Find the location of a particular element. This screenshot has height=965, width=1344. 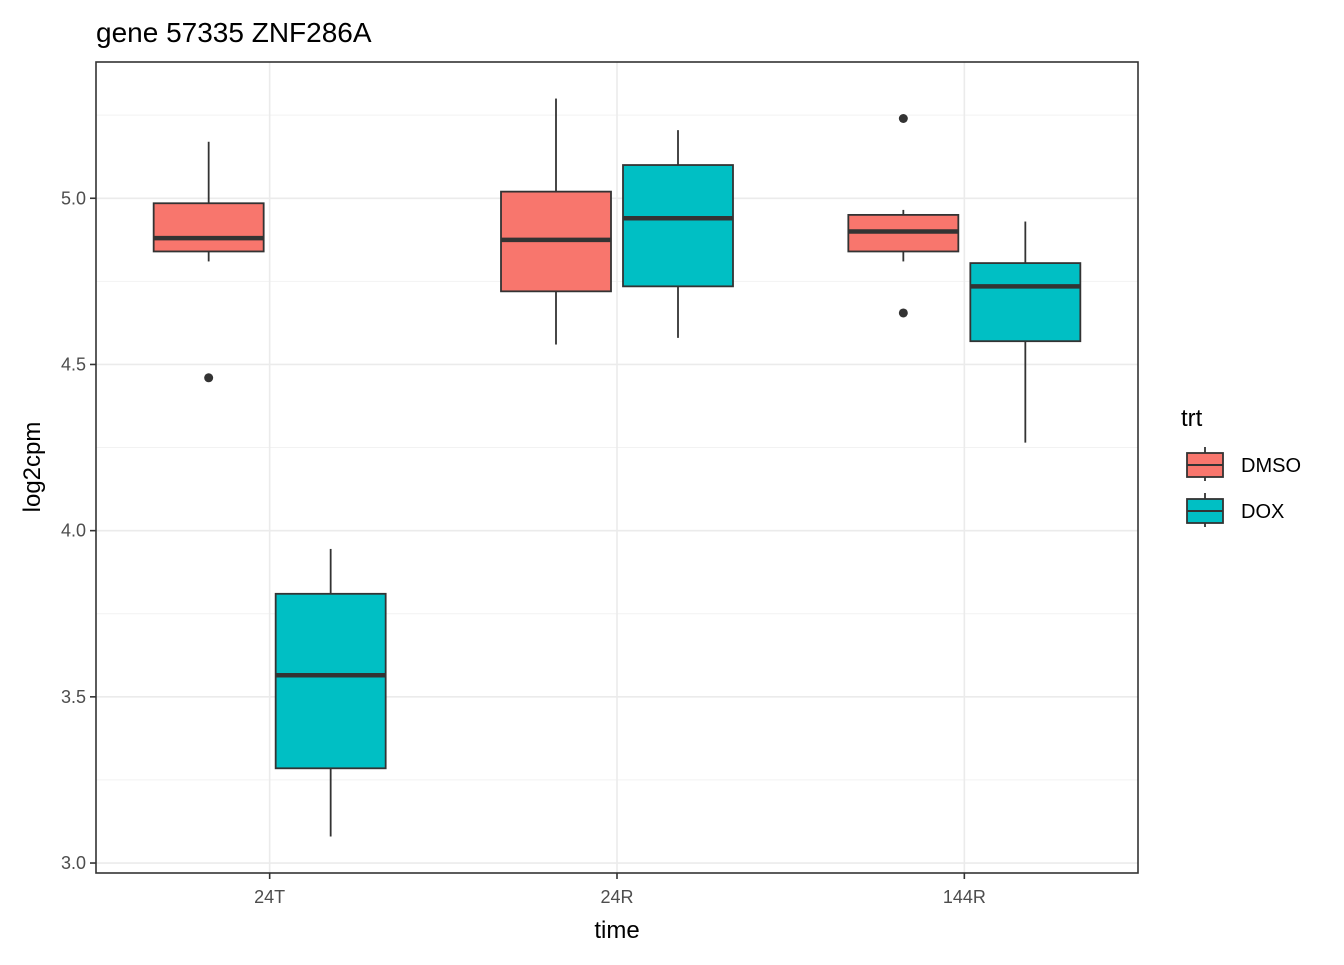

y-tick-label: 3.0 is located at coordinates (73, 863).